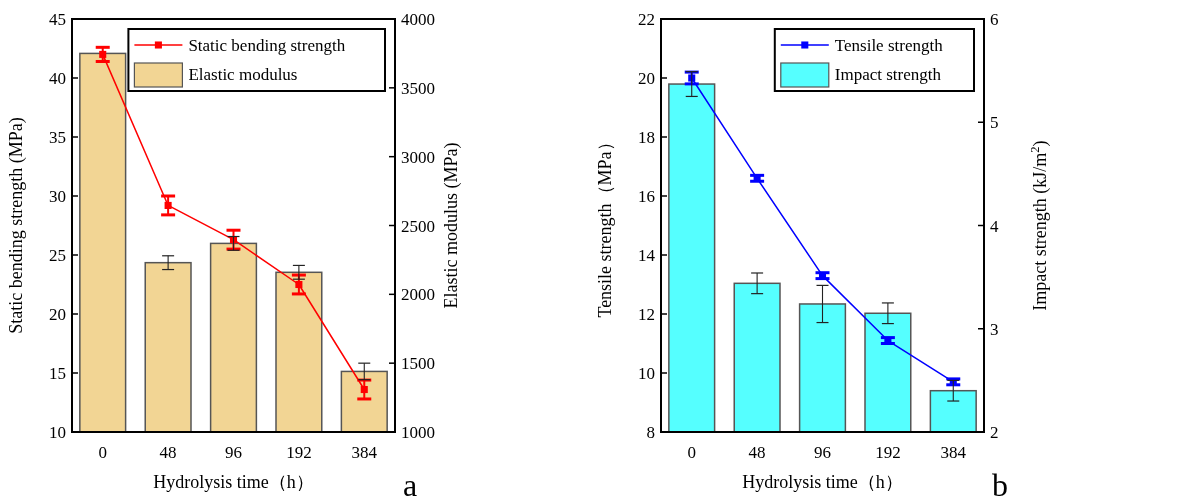 The image size is (1179, 504). Describe the element at coordinates (243, 74) in the screenshot. I see `legend-label: Elastic modulus` at that location.